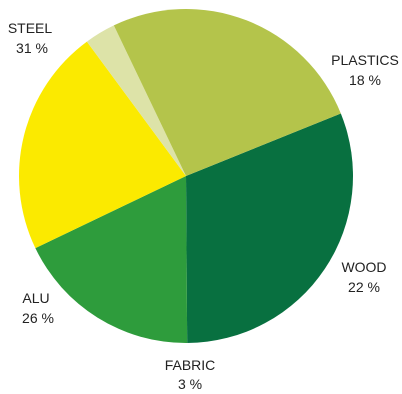 The image size is (402, 394). I want to click on label-steel-name: STEEL, so click(30, 28).